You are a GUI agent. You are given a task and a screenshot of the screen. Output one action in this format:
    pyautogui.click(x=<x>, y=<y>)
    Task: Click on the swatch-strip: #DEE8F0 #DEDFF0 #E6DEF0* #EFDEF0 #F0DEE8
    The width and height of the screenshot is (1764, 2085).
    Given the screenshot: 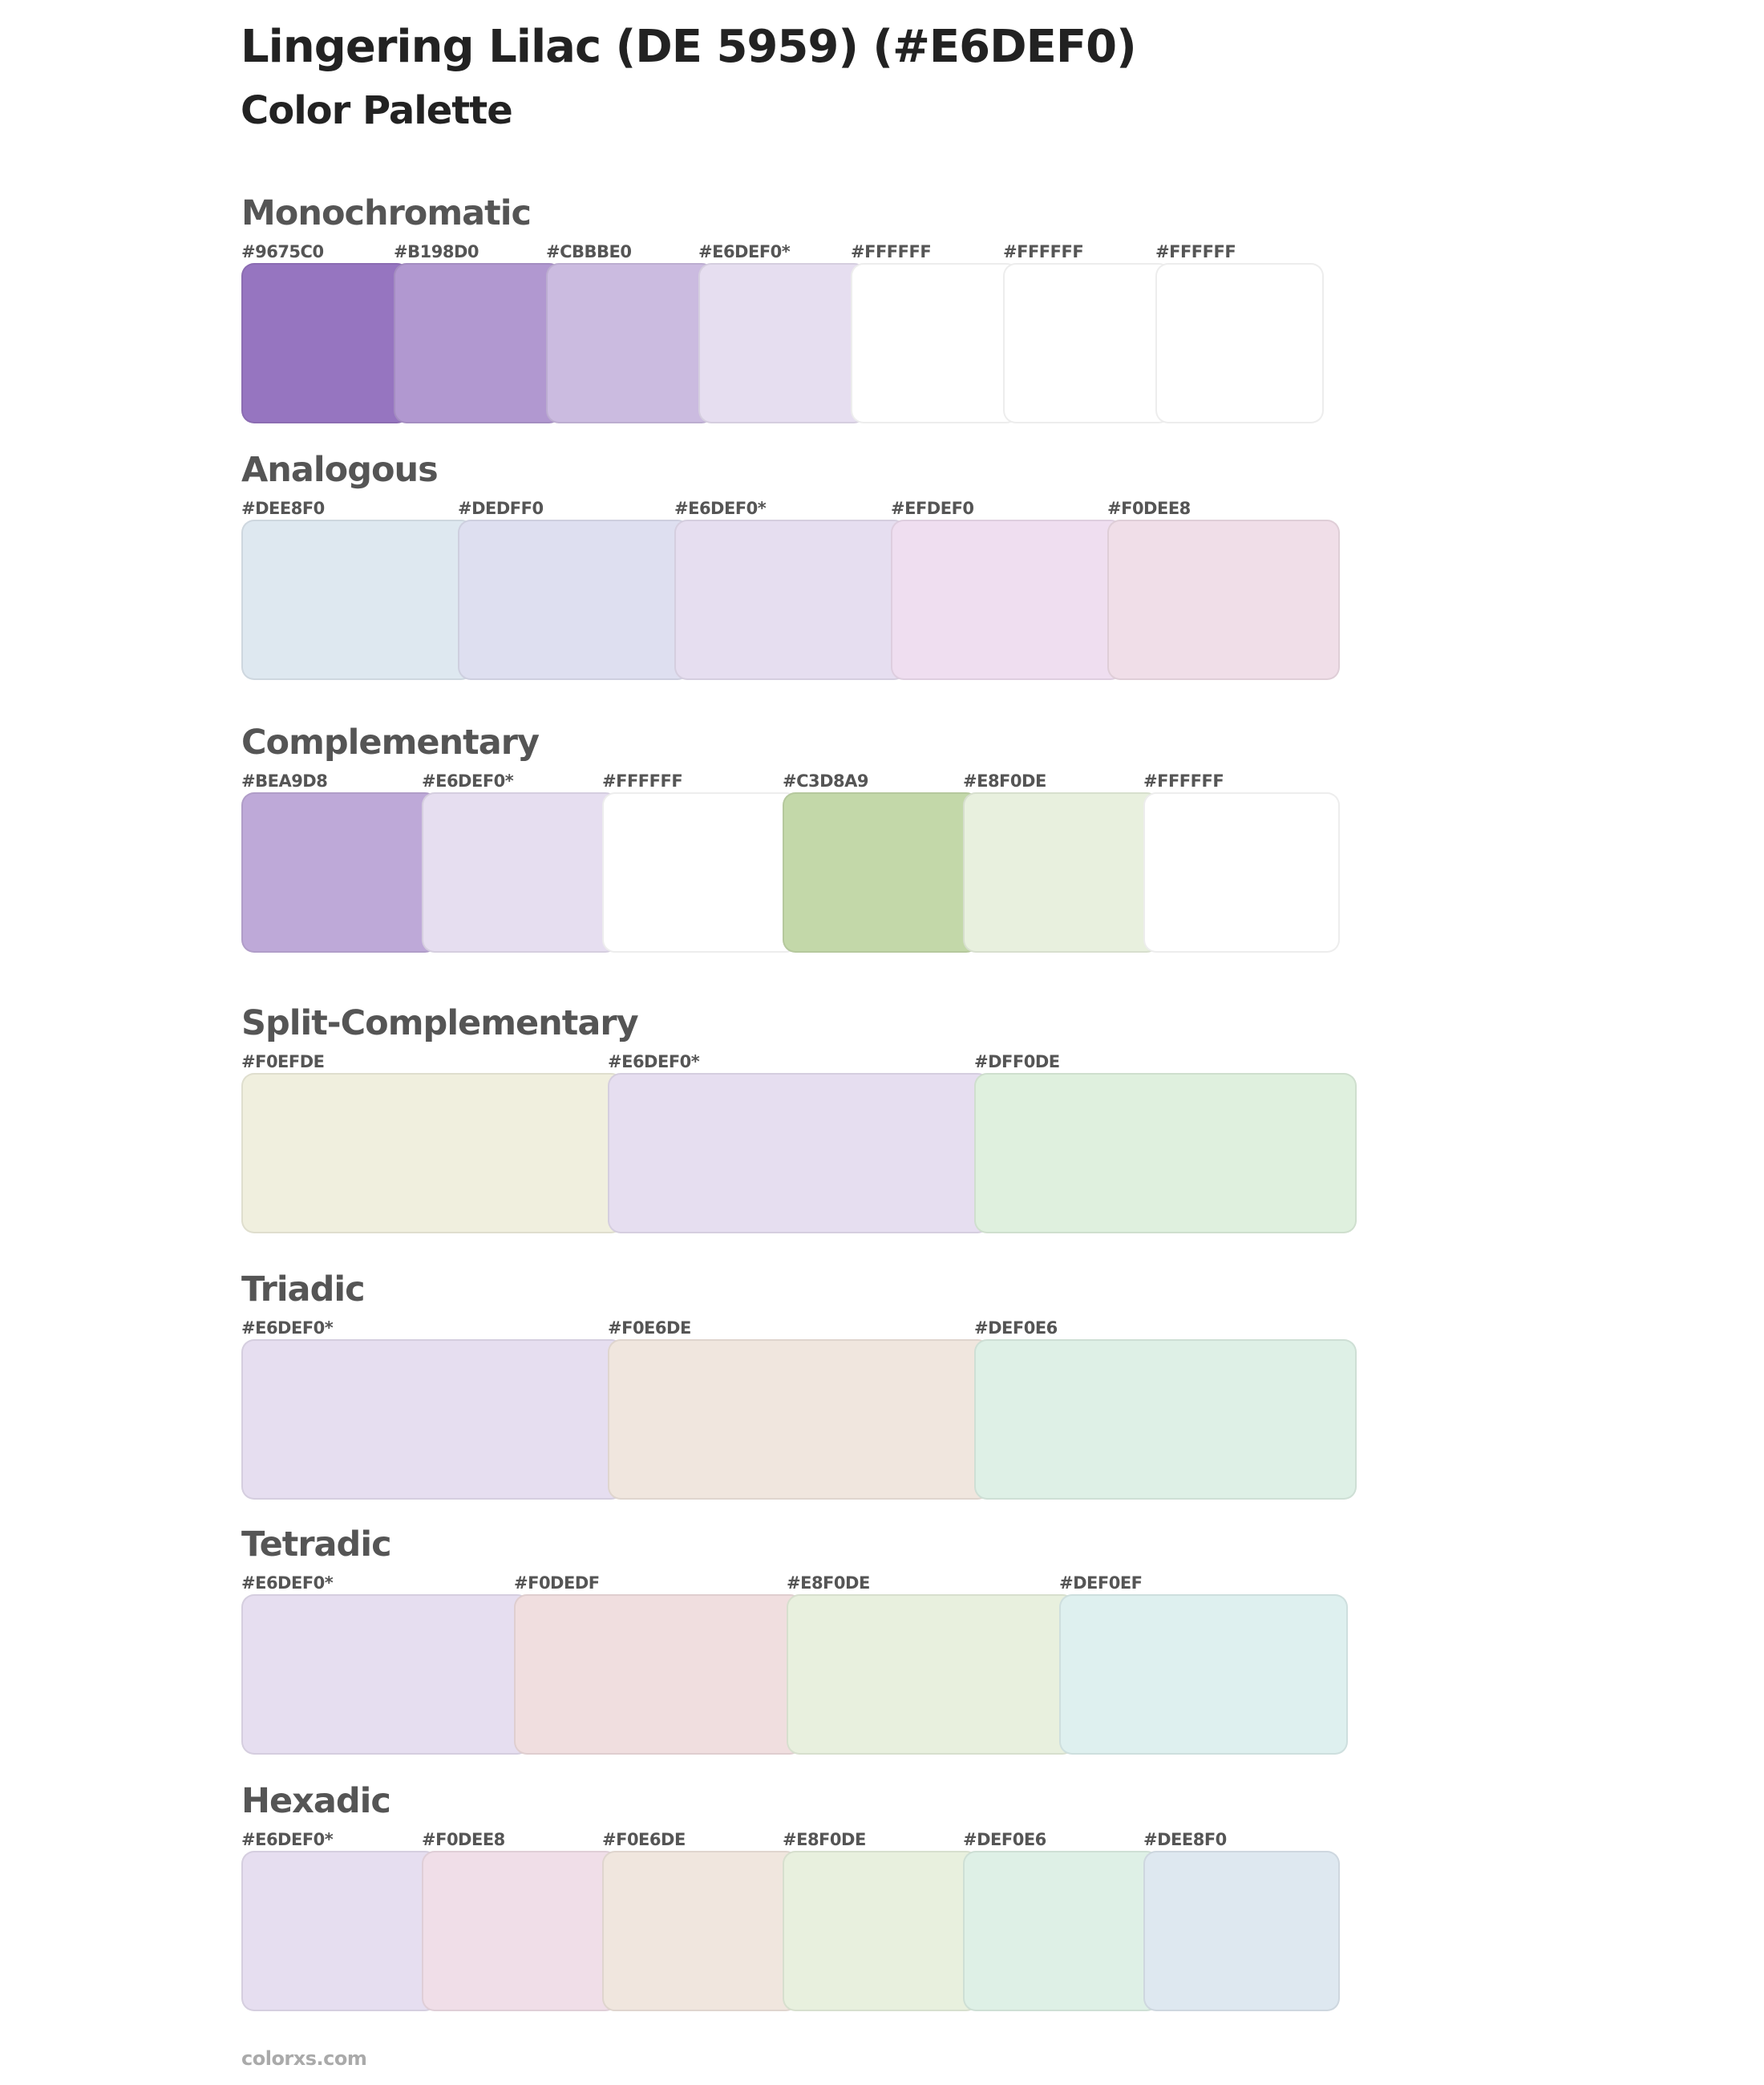 What is the action you would take?
    pyautogui.click(x=802, y=589)
    